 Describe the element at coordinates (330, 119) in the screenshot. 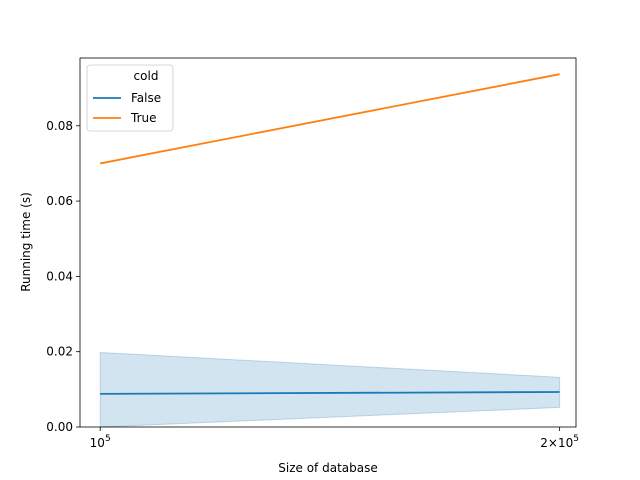

I see `series-line-true` at that location.